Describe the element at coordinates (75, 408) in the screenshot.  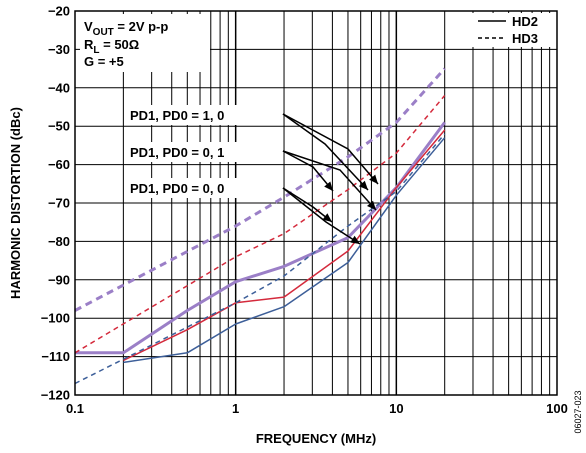
I see `x-tick-label: 0.1` at that location.